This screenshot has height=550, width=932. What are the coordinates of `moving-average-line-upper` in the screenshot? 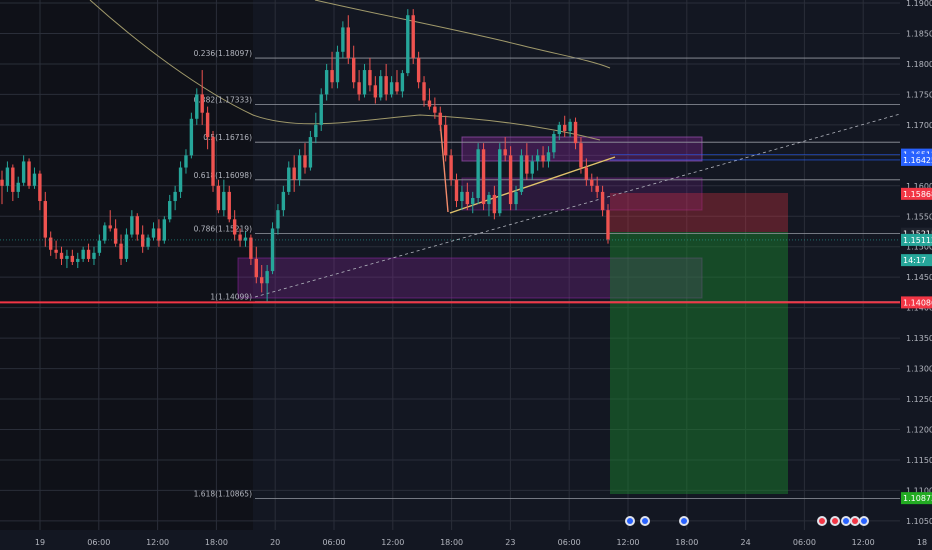 It's located at (462, 34).